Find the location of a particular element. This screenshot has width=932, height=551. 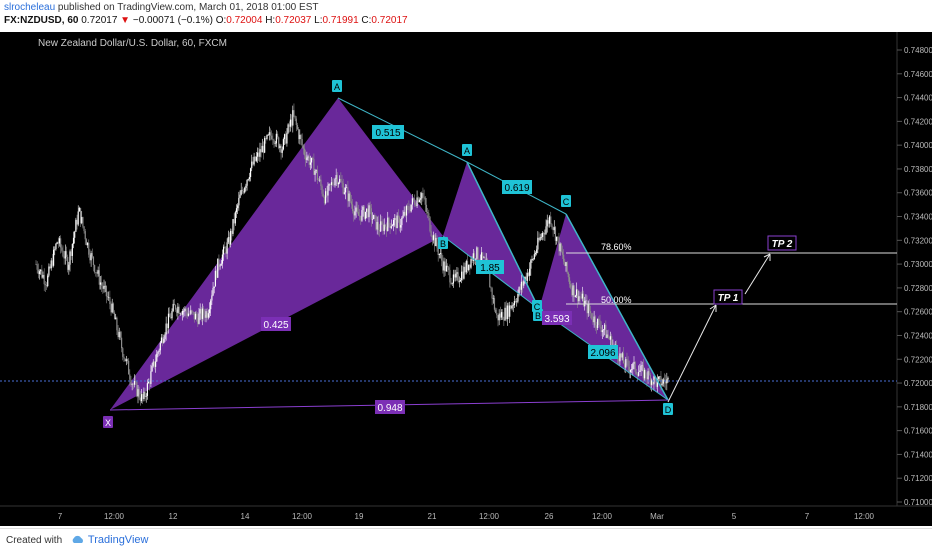

author-link: slrocheleau is located at coordinates (30, 7).